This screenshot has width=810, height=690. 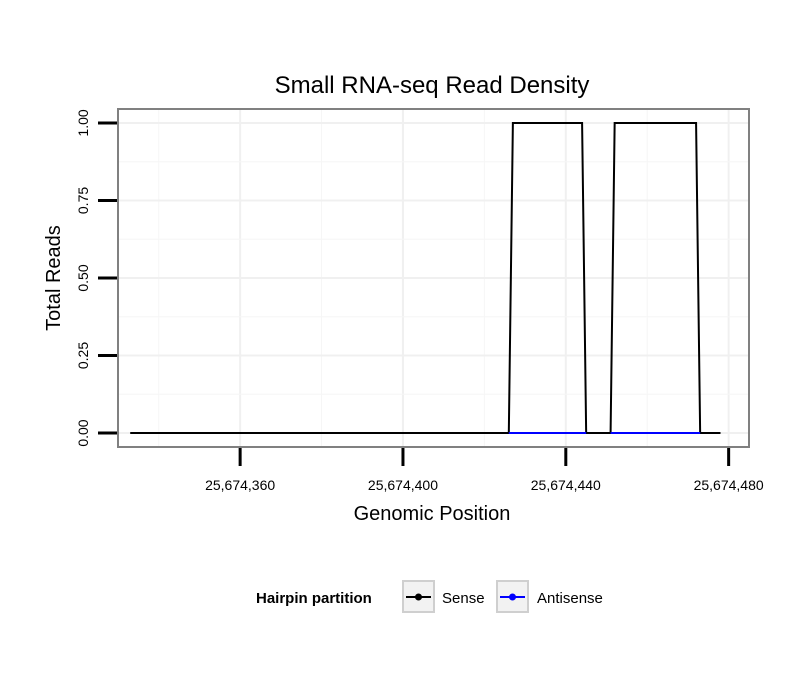 What do you see at coordinates (96, 278) in the screenshot?
I see `y-axis: 0.00 0.25 0.50 0.75 1.00` at bounding box center [96, 278].